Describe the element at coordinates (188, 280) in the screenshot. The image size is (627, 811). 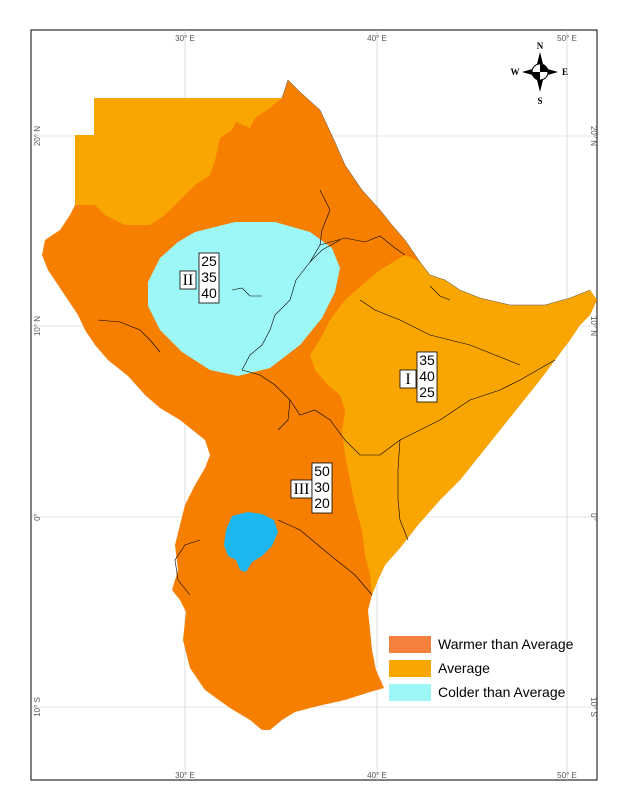
I see `zone-II-label: II` at that location.